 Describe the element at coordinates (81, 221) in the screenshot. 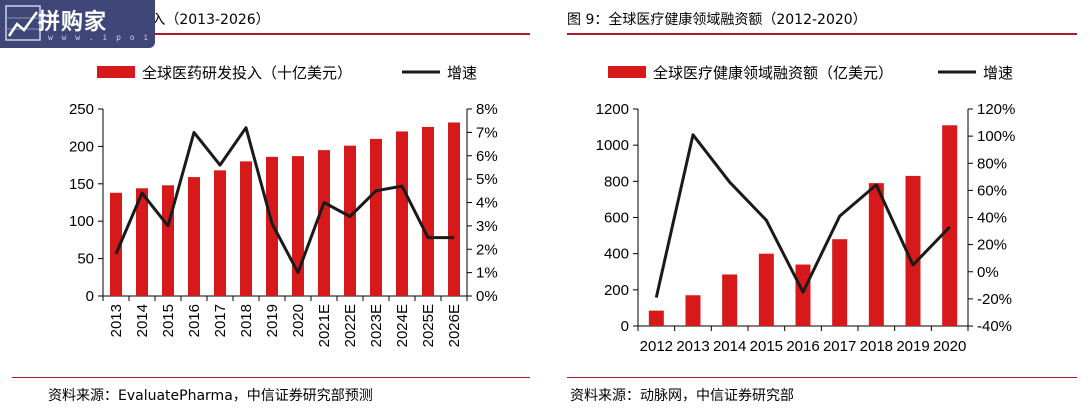

I see `left-y-tick-label: 100` at that location.